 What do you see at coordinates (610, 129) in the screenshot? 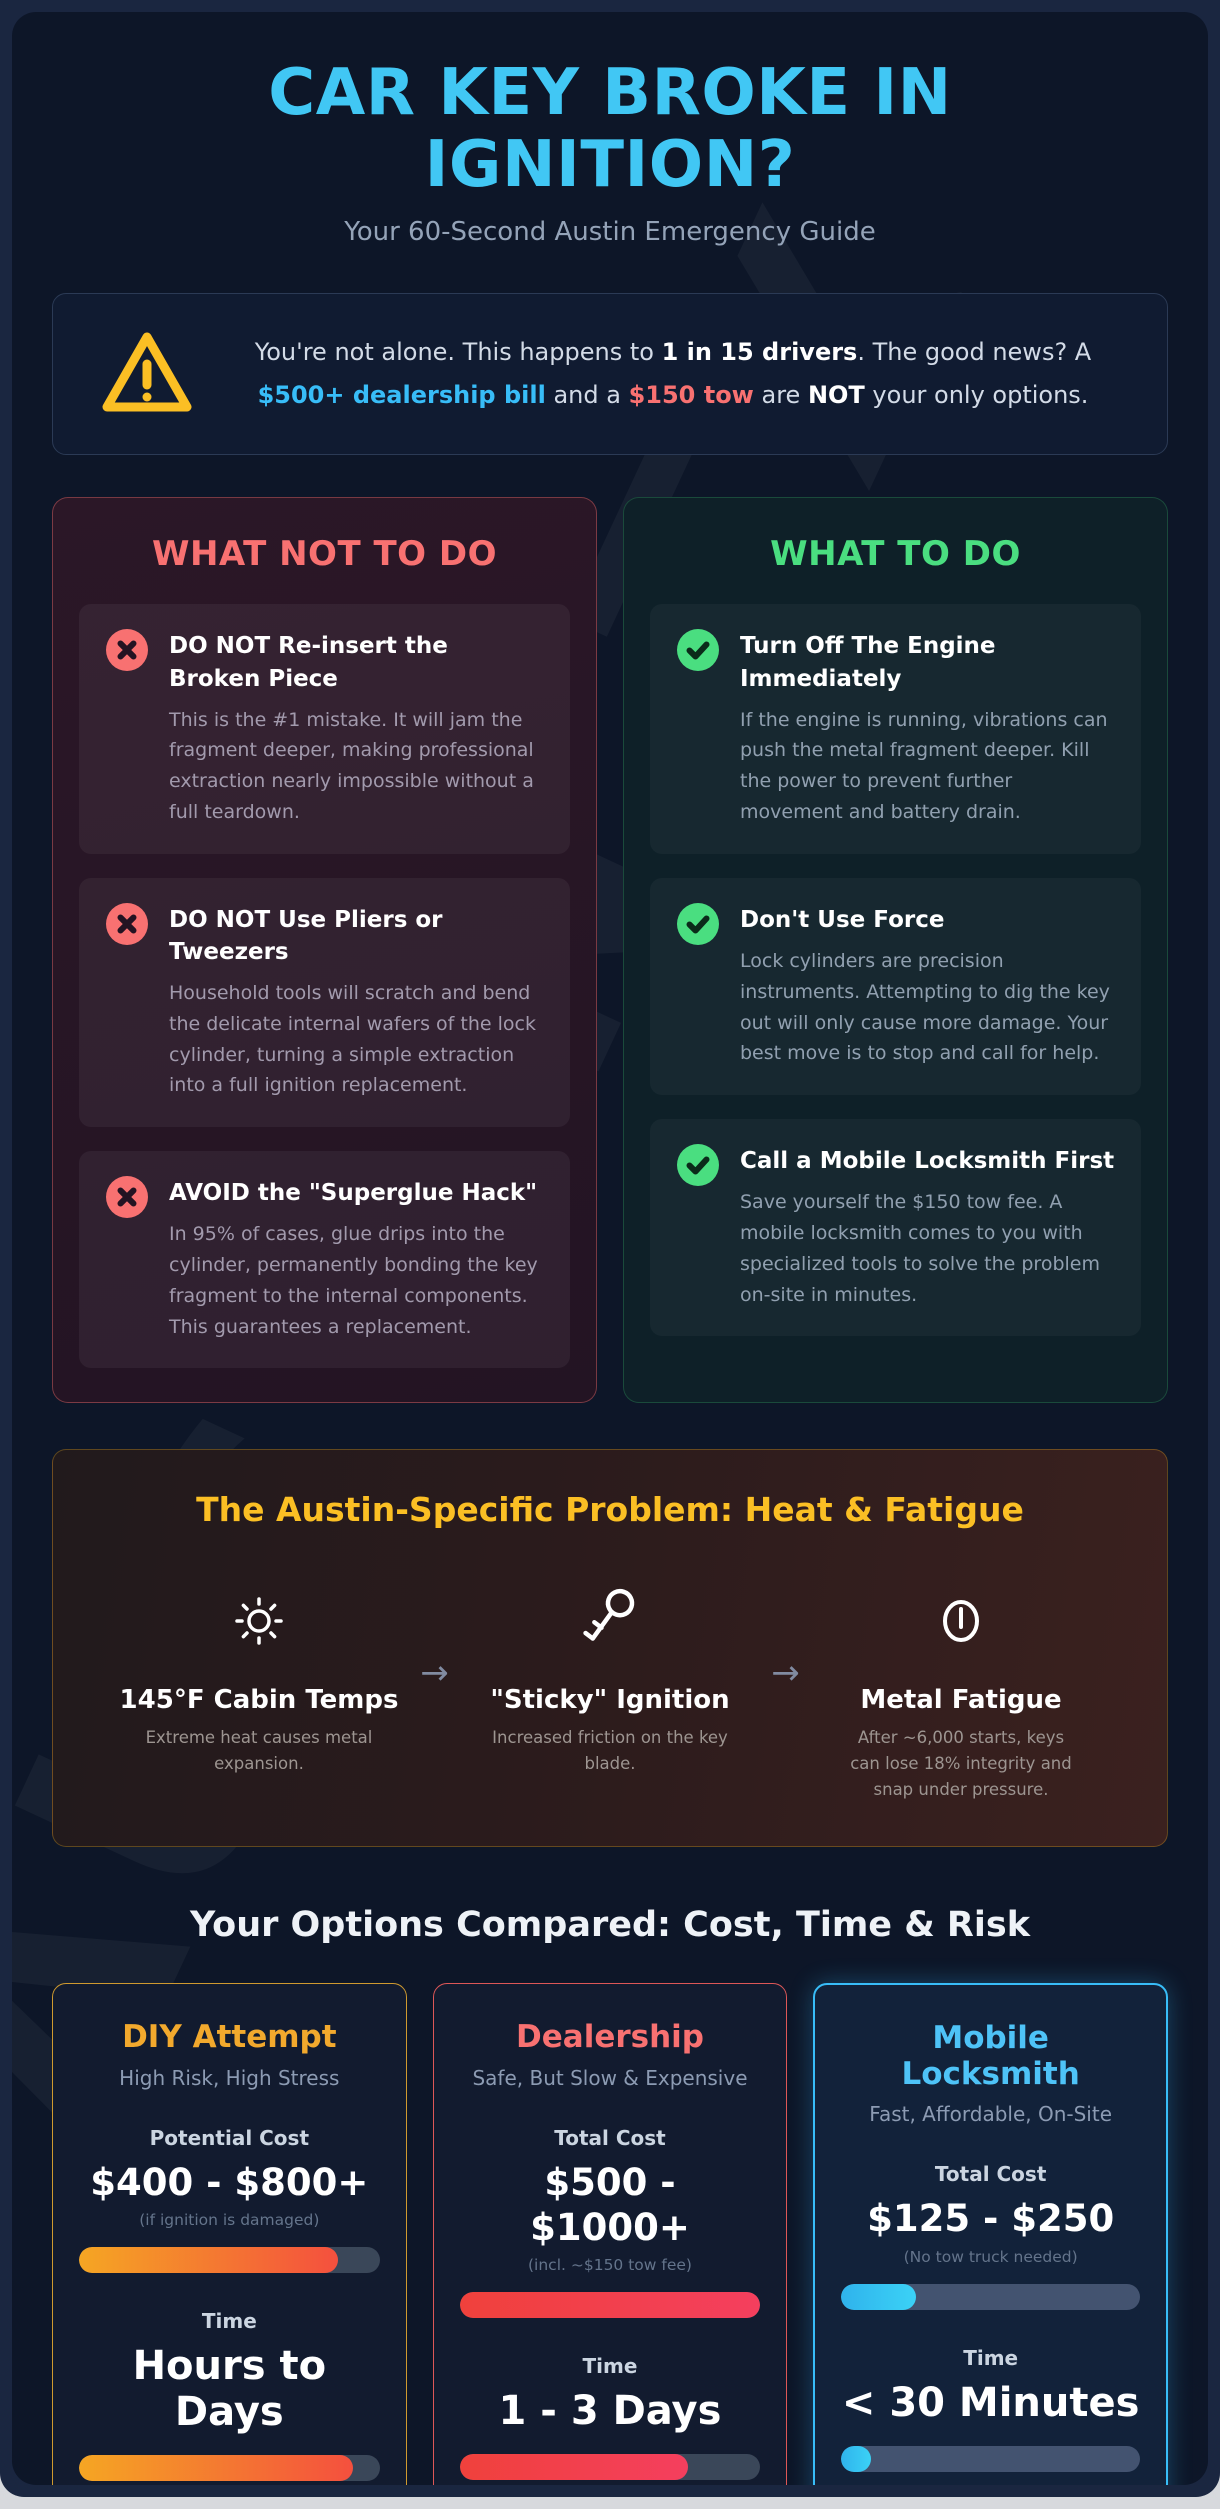
I see `page-title: CAR KEY BROKE IN IGNITION?` at bounding box center [610, 129].